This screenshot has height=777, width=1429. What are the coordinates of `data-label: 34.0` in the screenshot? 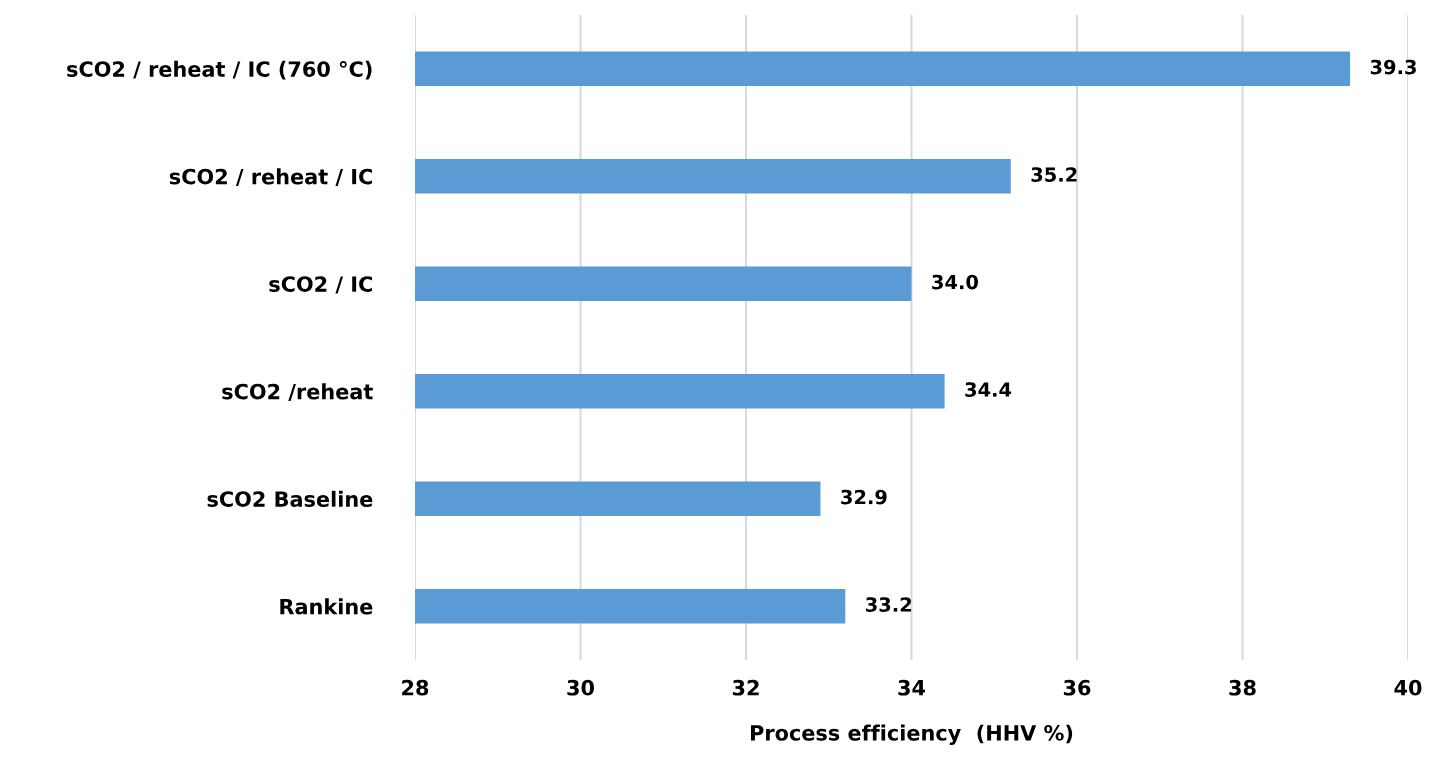 It's located at (955, 282).